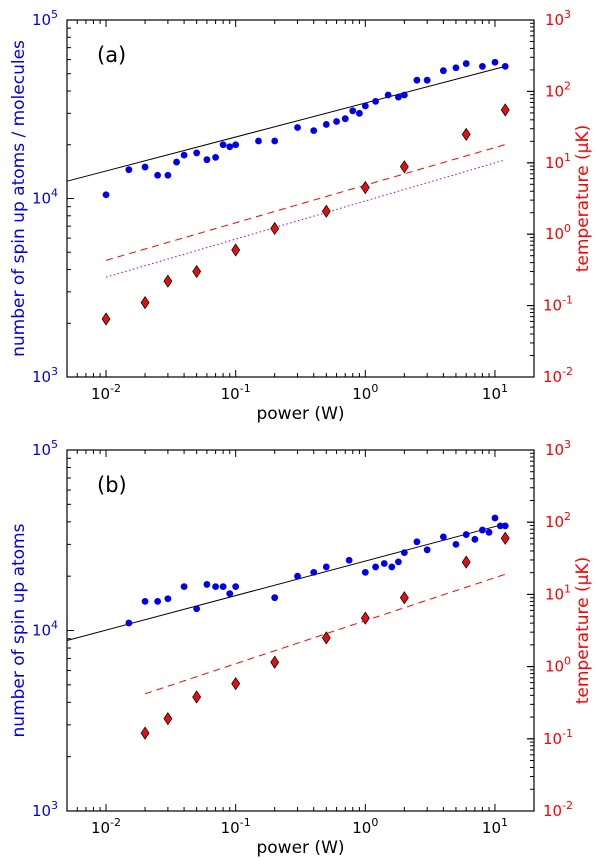 The height and width of the screenshot is (858, 600). I want to click on x-tick-label: 10⁻², so click(106, 392).